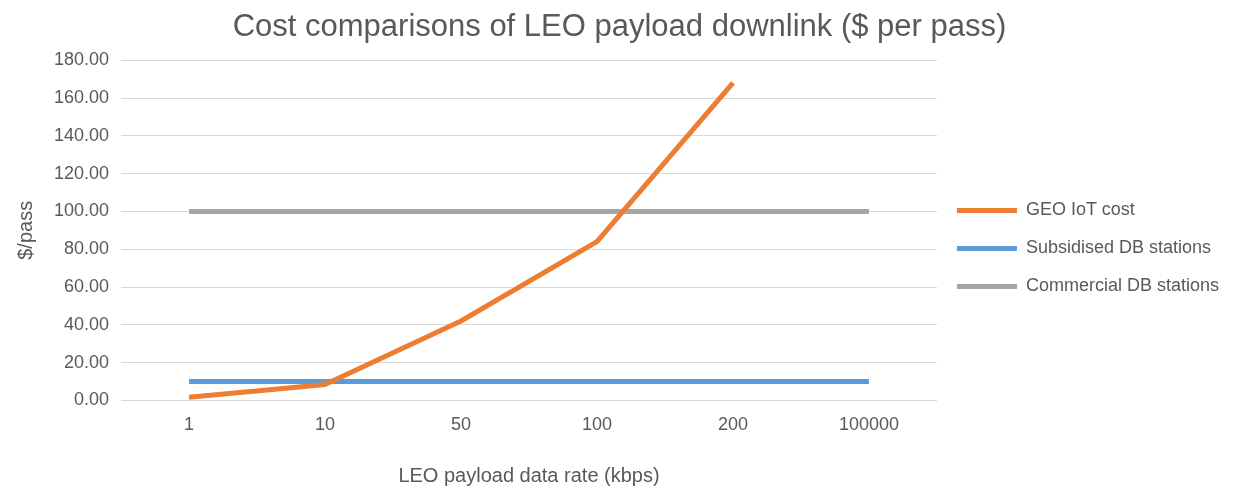  Describe the element at coordinates (1080, 209) in the screenshot. I see `legend-label: GEO IoT cost` at that location.